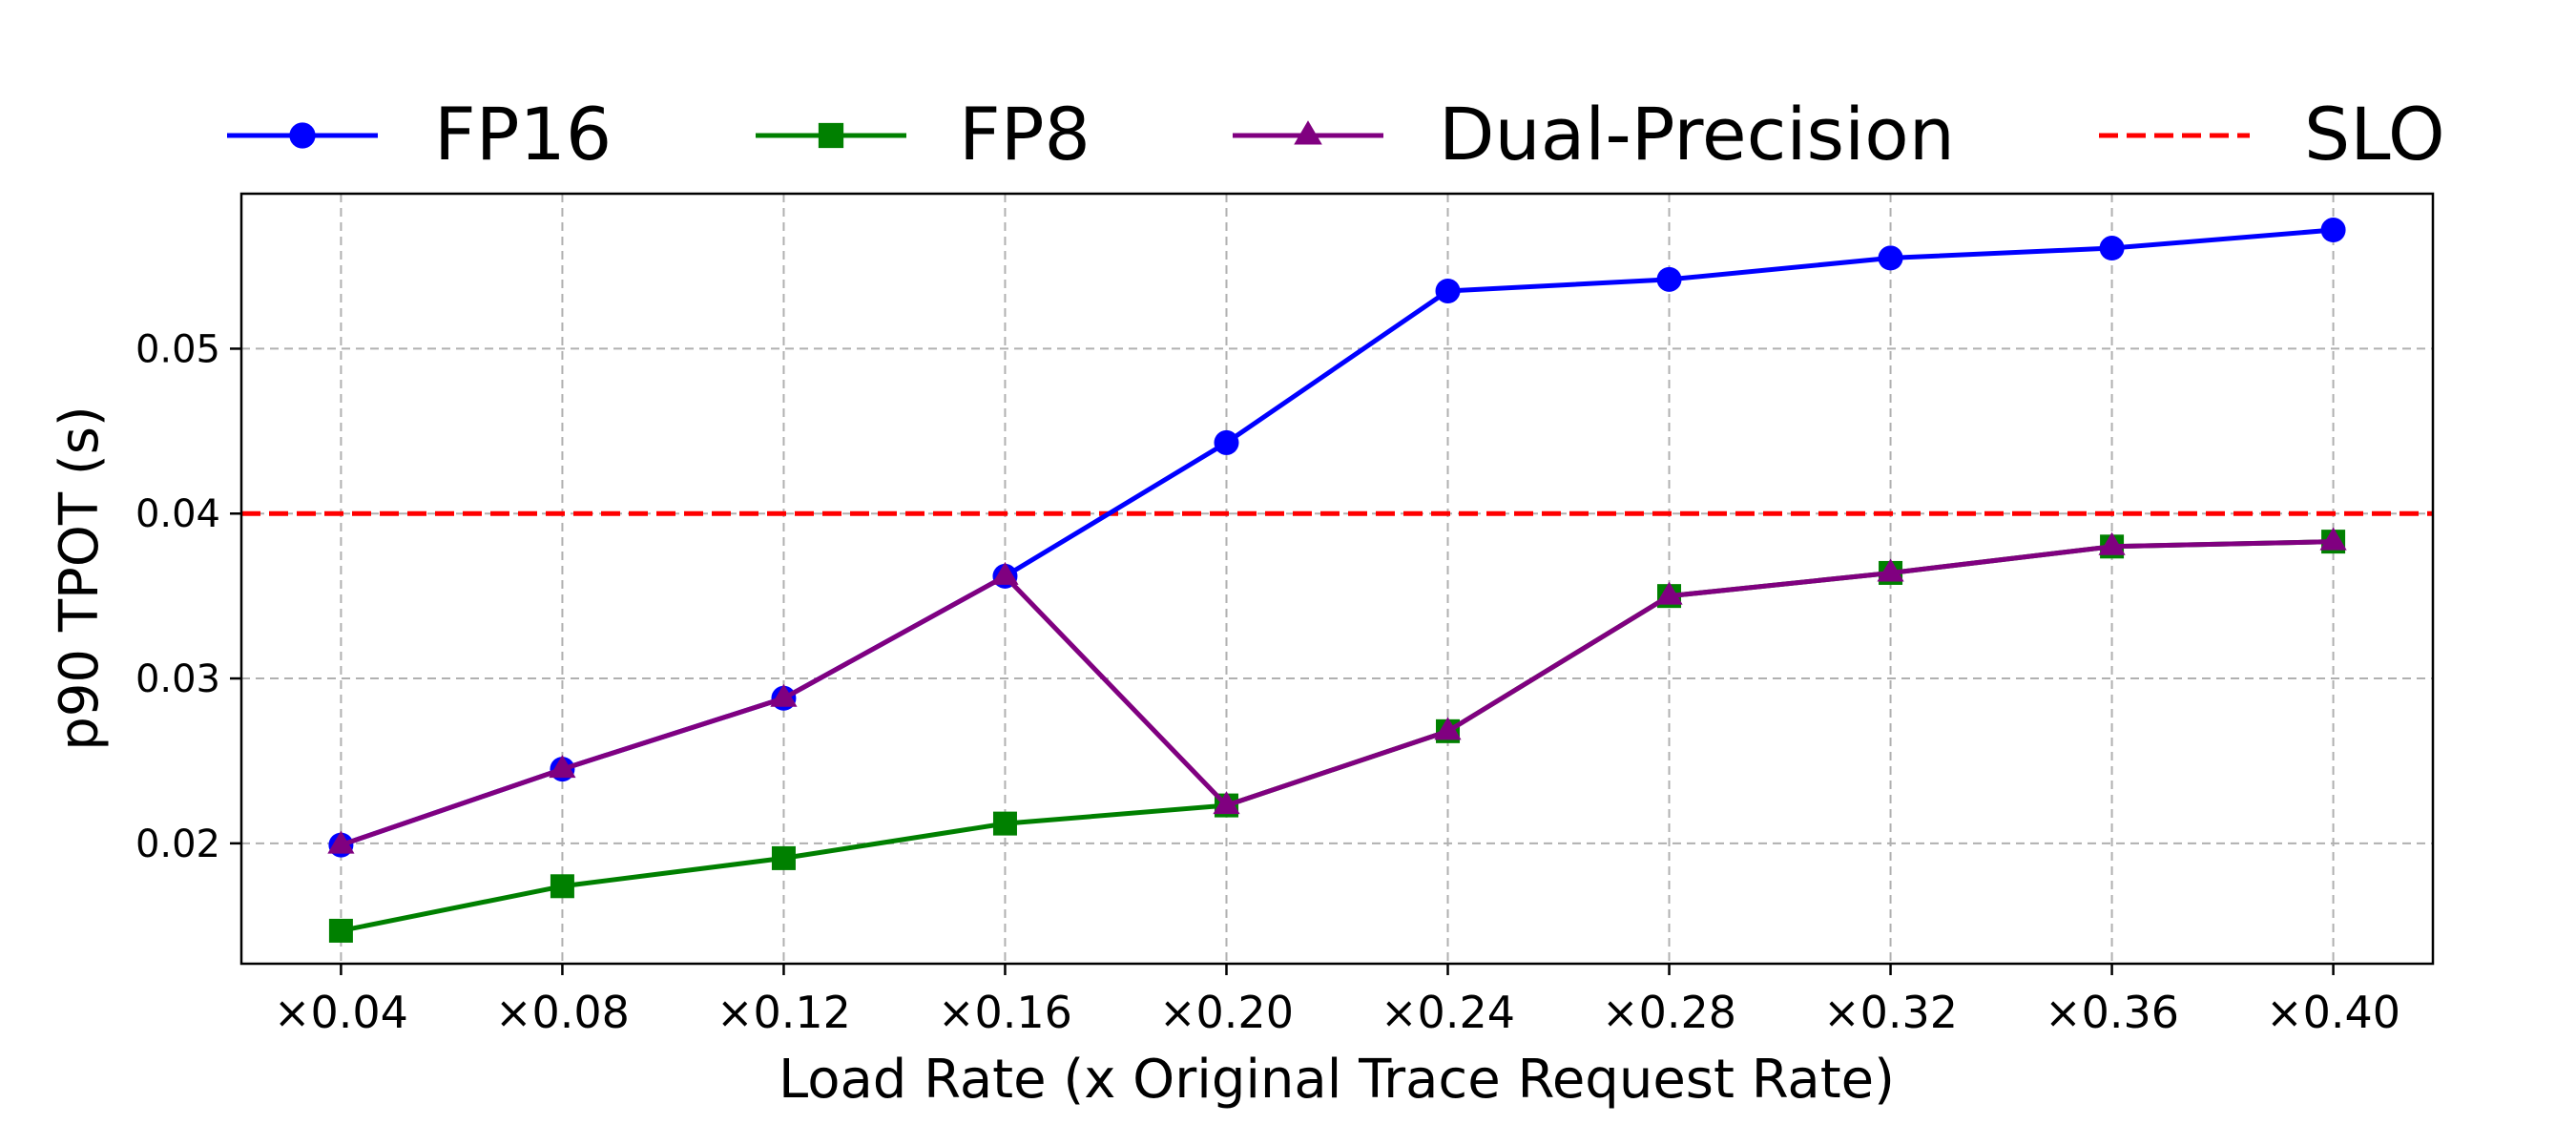 Image resolution: width=2576 pixels, height=1145 pixels. Describe the element at coordinates (784, 1013) in the screenshot. I see `x-tick-label: ×0.12` at that location.